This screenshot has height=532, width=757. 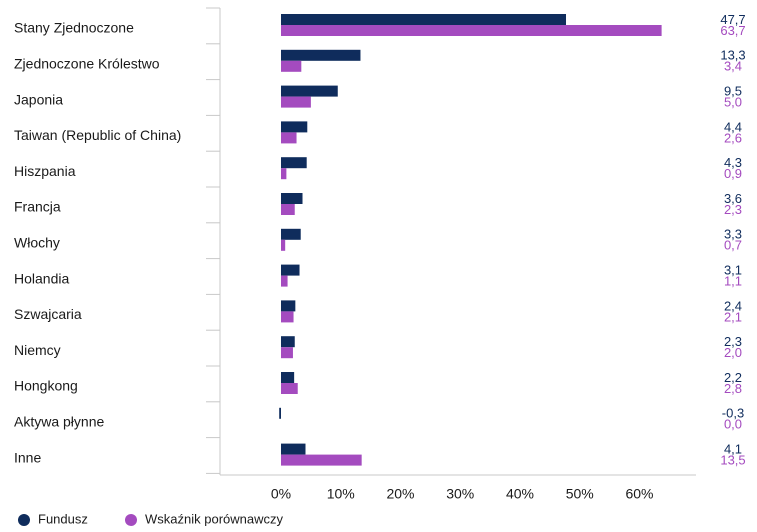 What do you see at coordinates (733, 449) in the screenshot?
I see `value-label: 4,1` at bounding box center [733, 449].